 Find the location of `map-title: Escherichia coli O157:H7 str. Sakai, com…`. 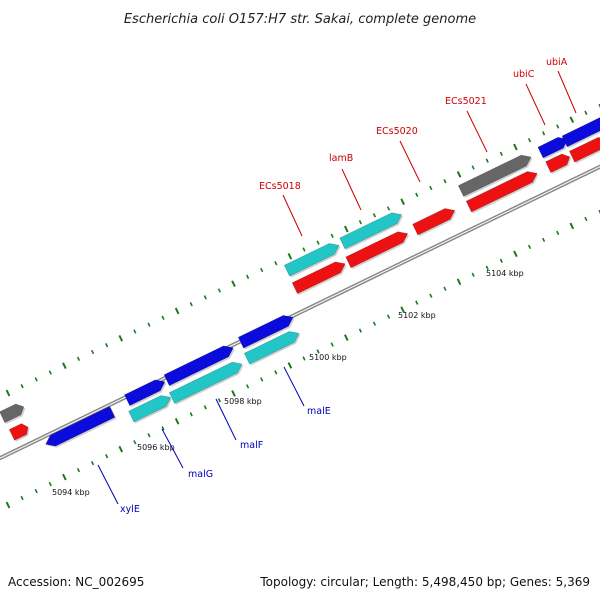

map-title: Escherichia coli O157:H7 str. Sakai, com… is located at coordinates (300, 19).